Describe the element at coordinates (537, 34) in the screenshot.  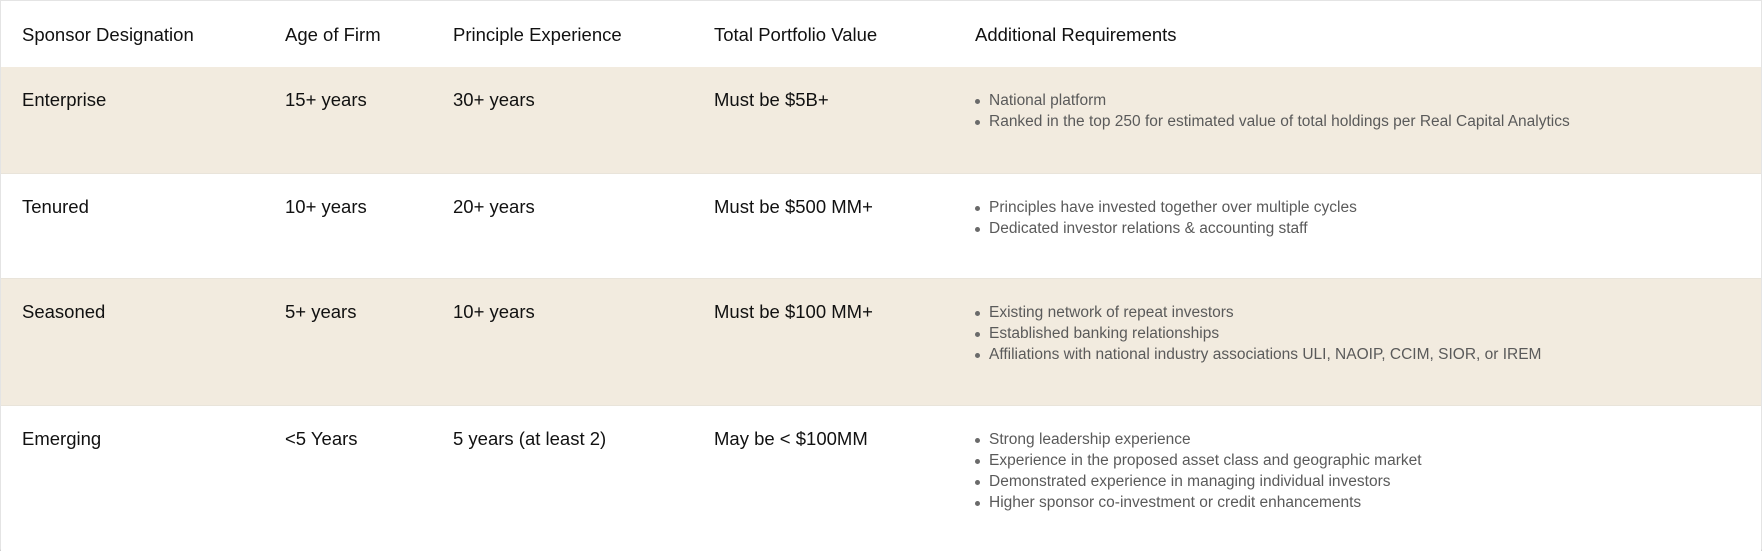
I see `header-principle-experience: Principle Experience` at that location.